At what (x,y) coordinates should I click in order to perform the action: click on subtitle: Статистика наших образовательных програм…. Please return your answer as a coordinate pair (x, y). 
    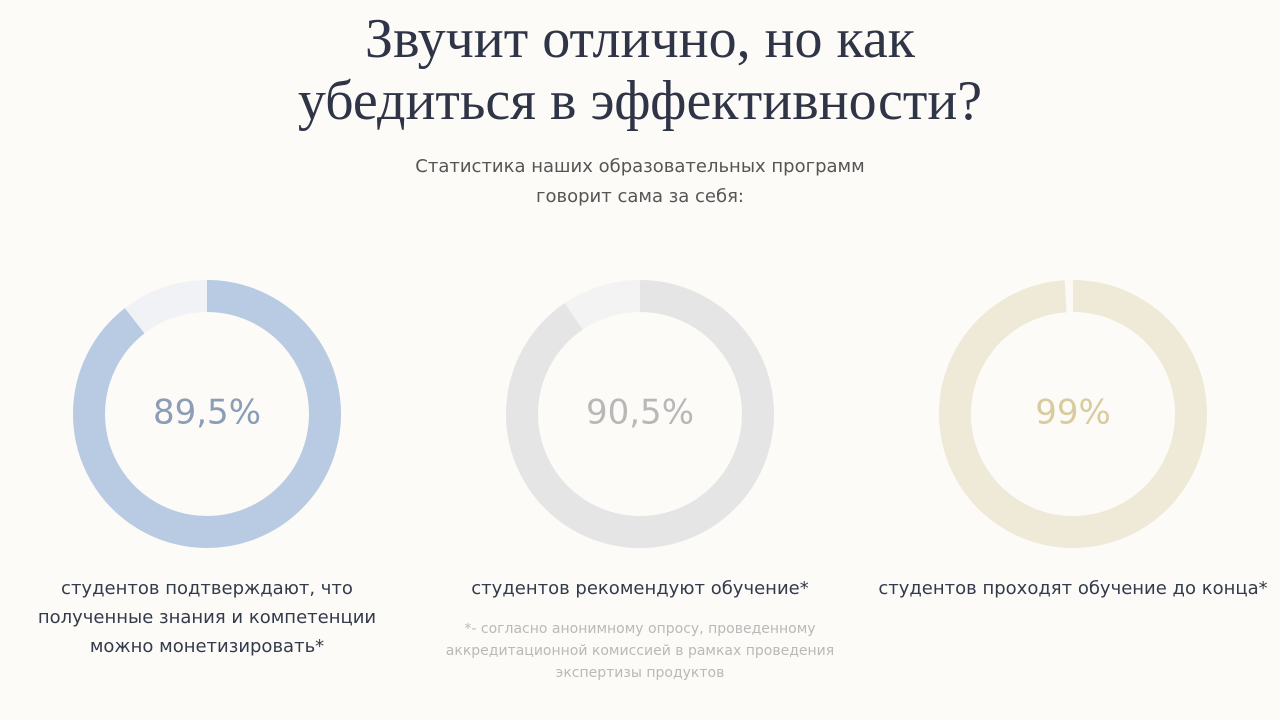
    Looking at the image, I should click on (640, 181).